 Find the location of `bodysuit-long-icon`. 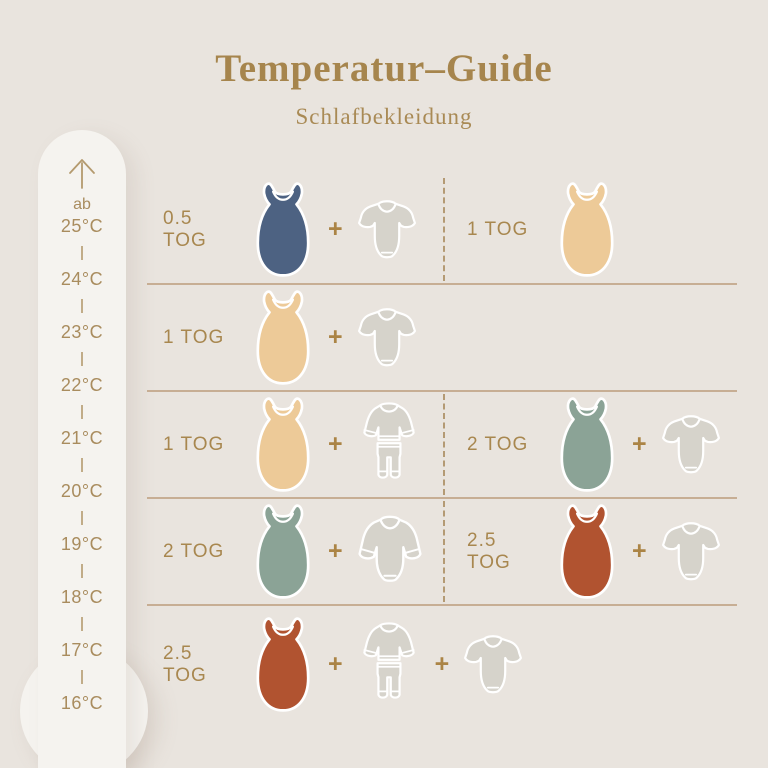

bodysuit-long-icon is located at coordinates (390, 552).